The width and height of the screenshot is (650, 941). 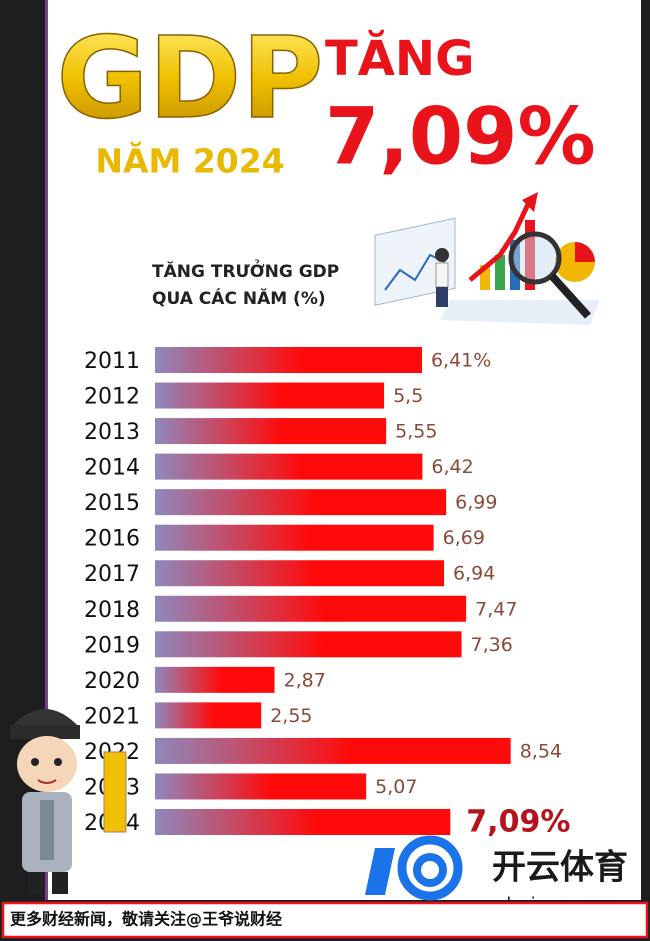 I want to click on headline: TĂNG, so click(x=399, y=58).